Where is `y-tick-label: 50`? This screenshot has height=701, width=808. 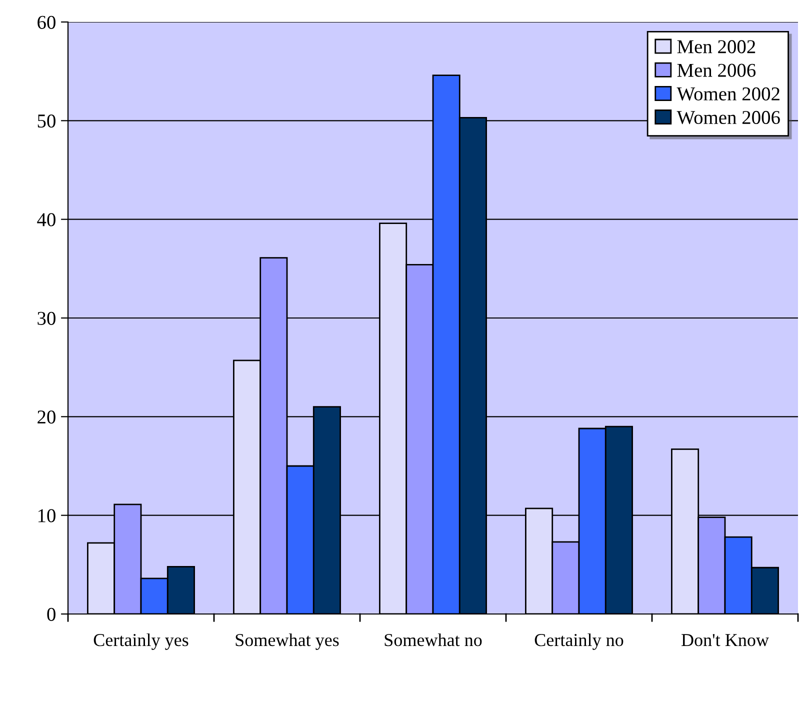
y-tick-label: 50 is located at coordinates (47, 121).